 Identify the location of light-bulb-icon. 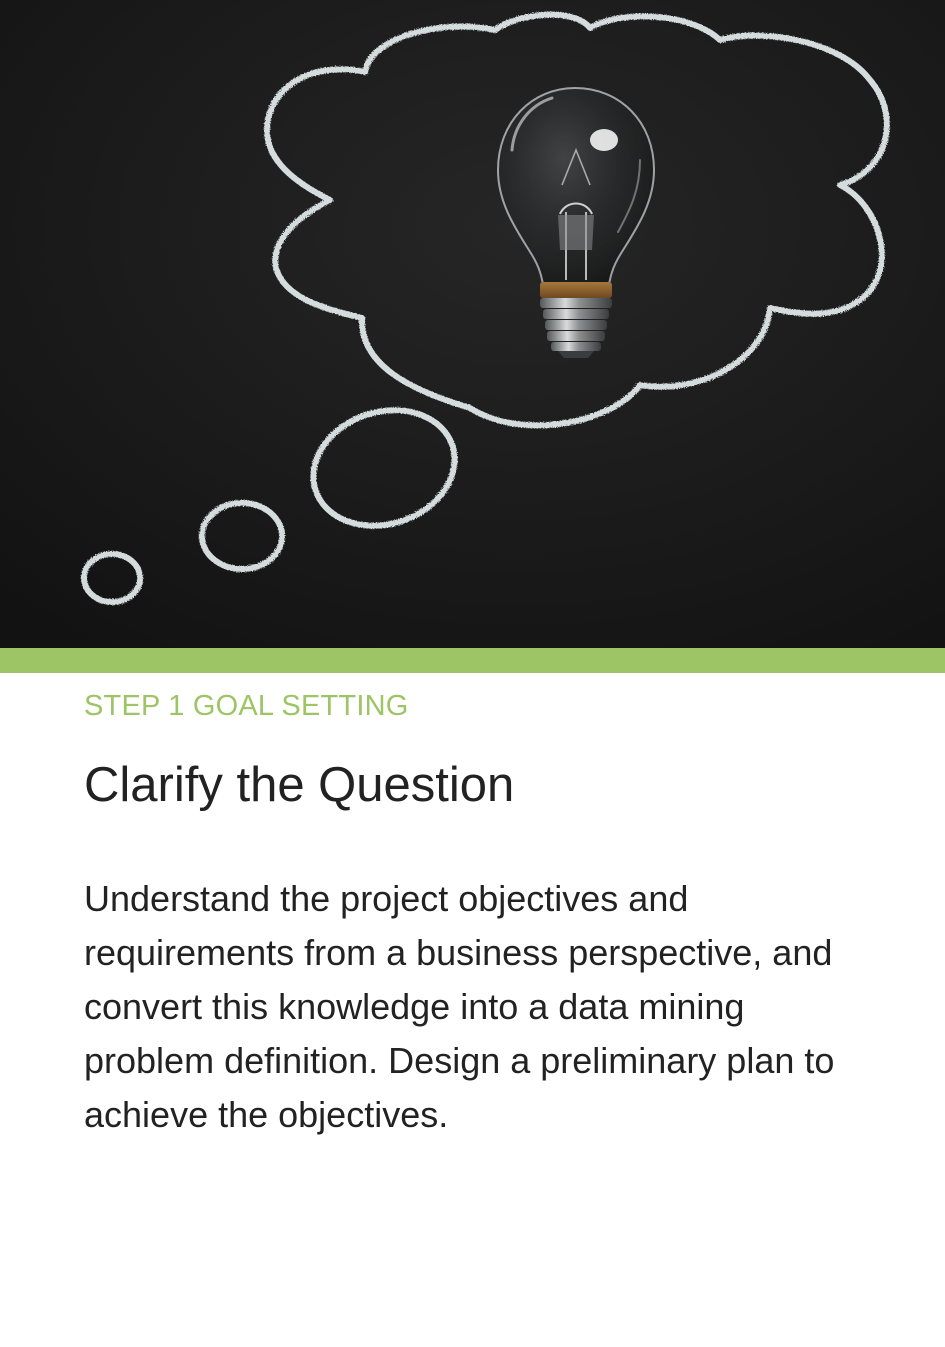
(576, 222).